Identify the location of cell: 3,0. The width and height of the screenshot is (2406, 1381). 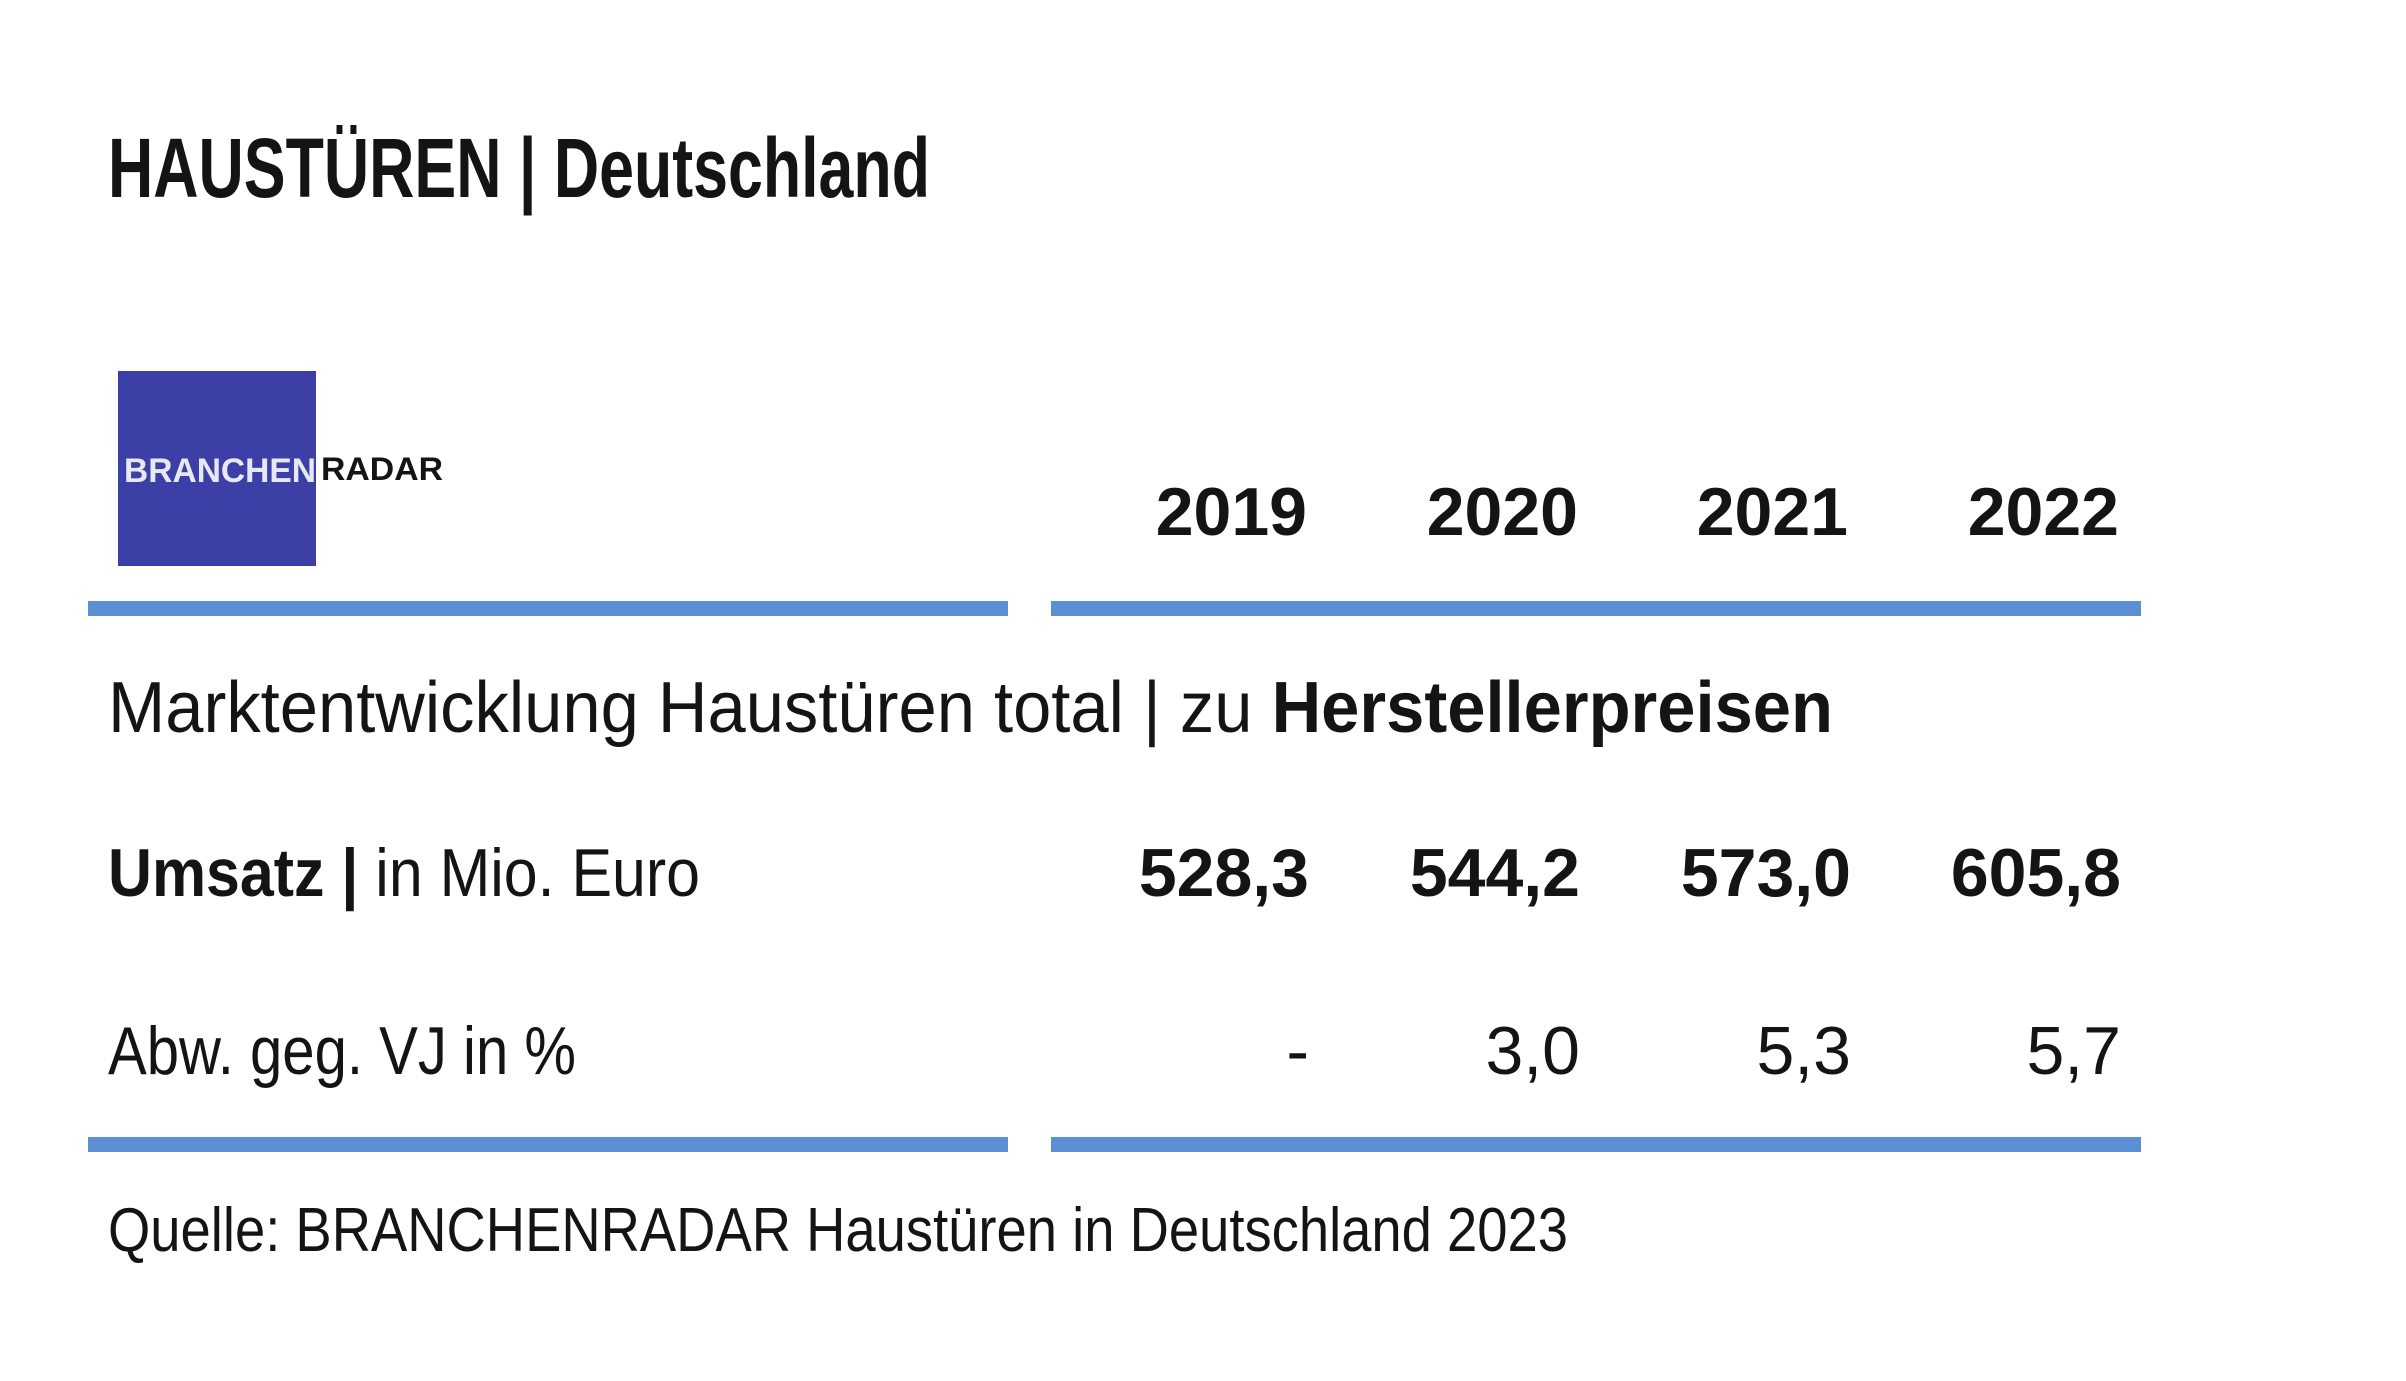
(1532, 1051).